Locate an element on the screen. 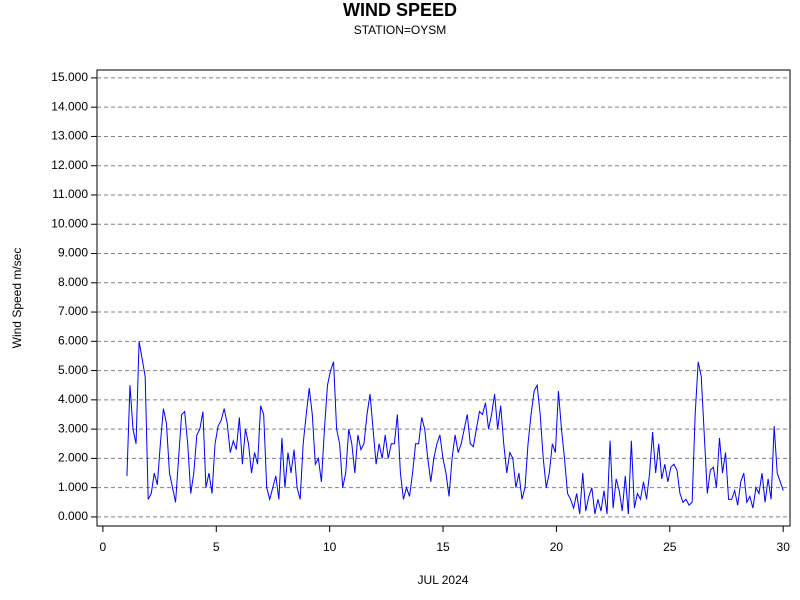 The height and width of the screenshot is (600, 800). y-tick-label: 15.000 is located at coordinates (69, 77).